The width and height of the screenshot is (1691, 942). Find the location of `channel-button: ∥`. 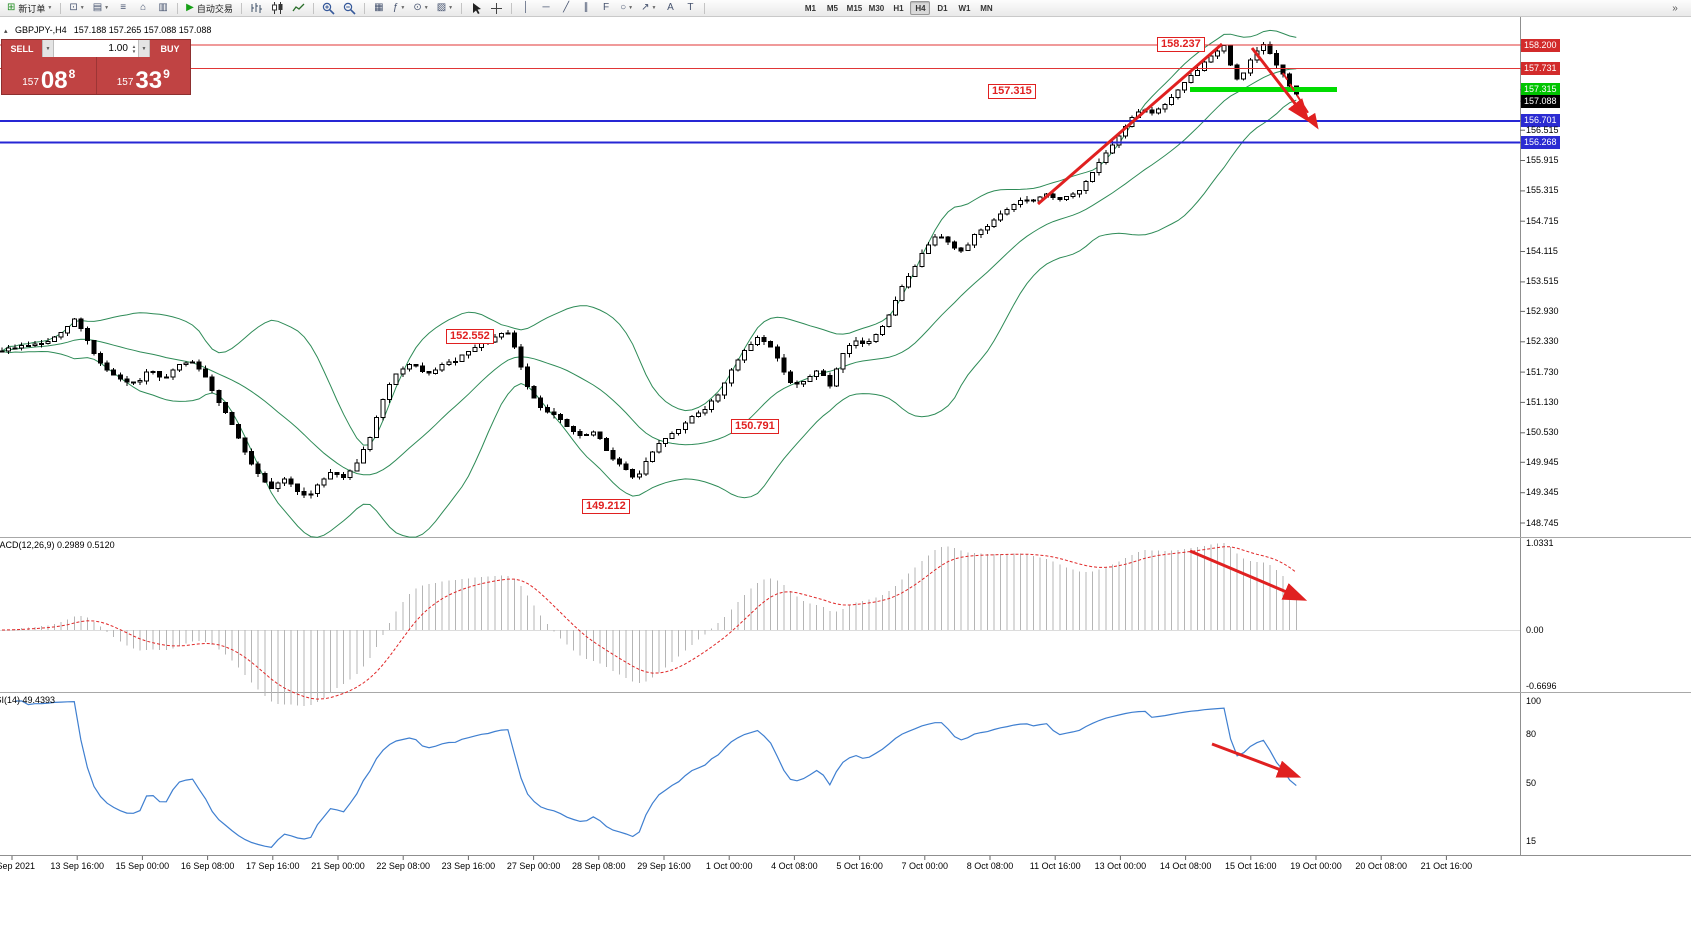

channel-button: ∥ is located at coordinates (586, 8).